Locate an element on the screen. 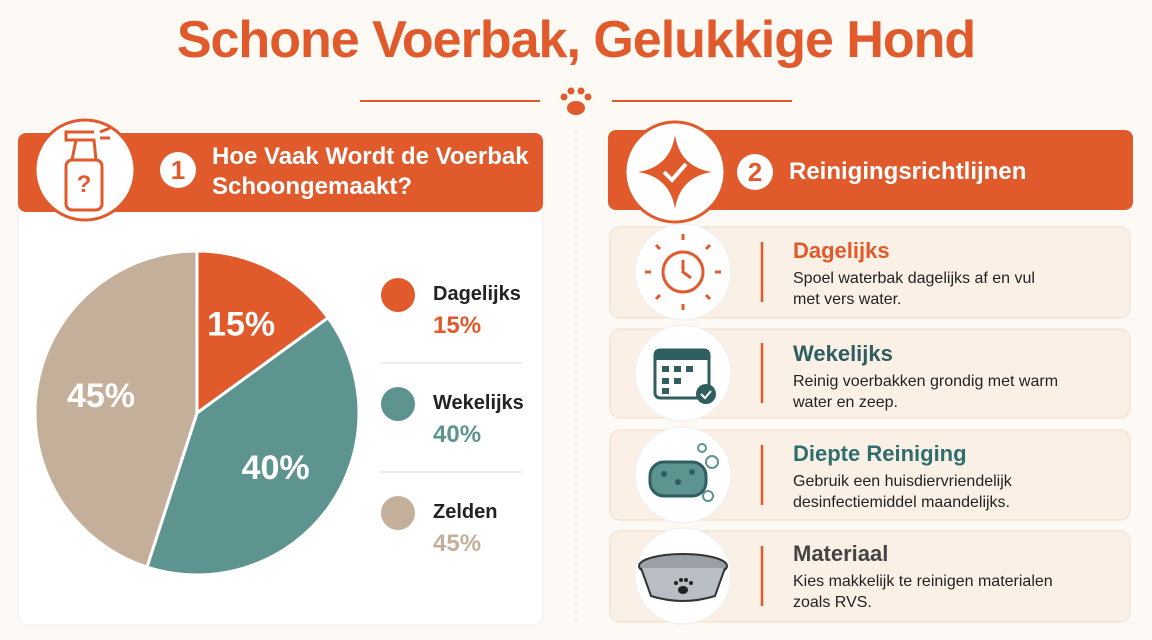 The image size is (1152, 640). legend-label: Wekelijks is located at coordinates (478, 403).